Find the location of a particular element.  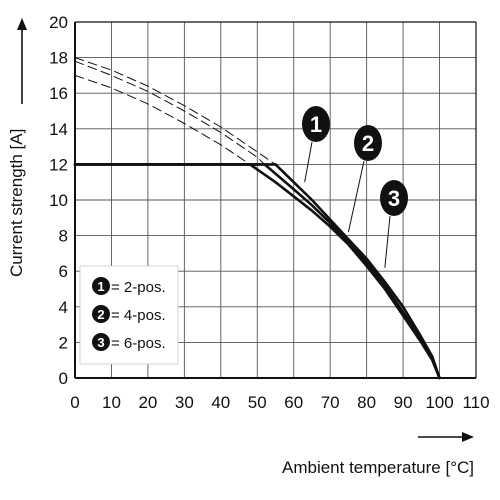

callout-badge-label-1: 1 is located at coordinates (316, 124).